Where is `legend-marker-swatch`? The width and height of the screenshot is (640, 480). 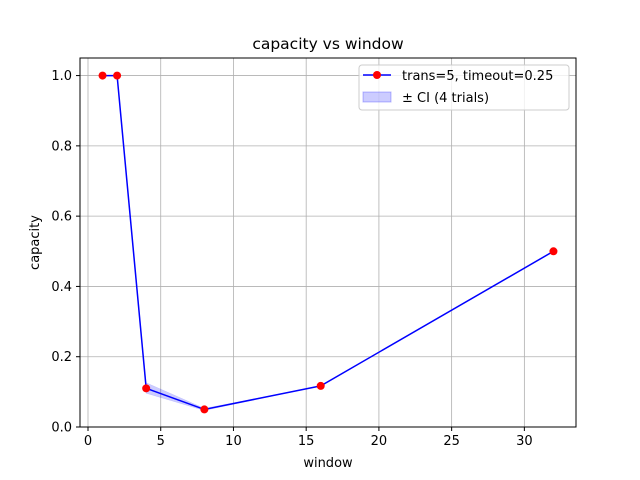
legend-marker-swatch is located at coordinates (377, 75).